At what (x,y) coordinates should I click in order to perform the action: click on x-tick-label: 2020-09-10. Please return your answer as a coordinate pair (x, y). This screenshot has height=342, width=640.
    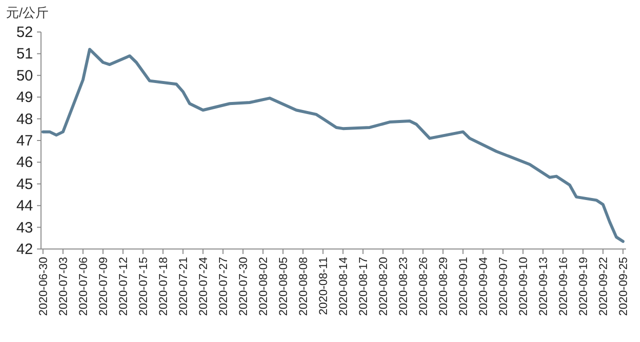
    Looking at the image, I should click on (524, 286).